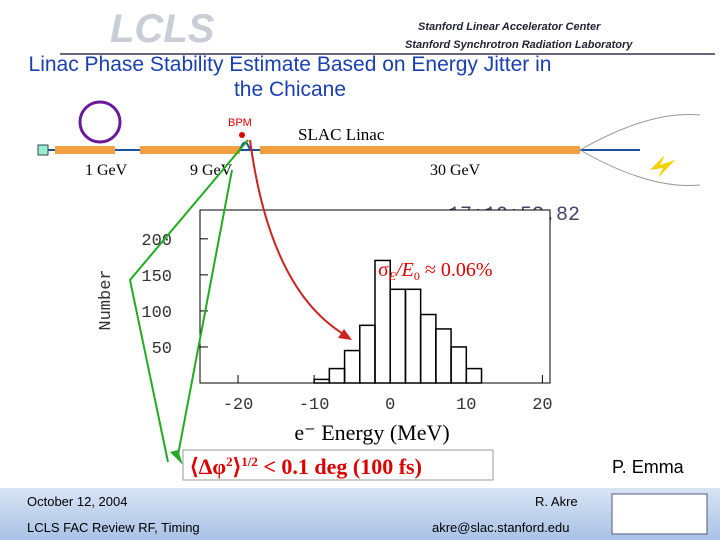 The height and width of the screenshot is (540, 720). Describe the element at coordinates (238, 405) in the screenshot. I see `x-tick-label: -20` at that location.